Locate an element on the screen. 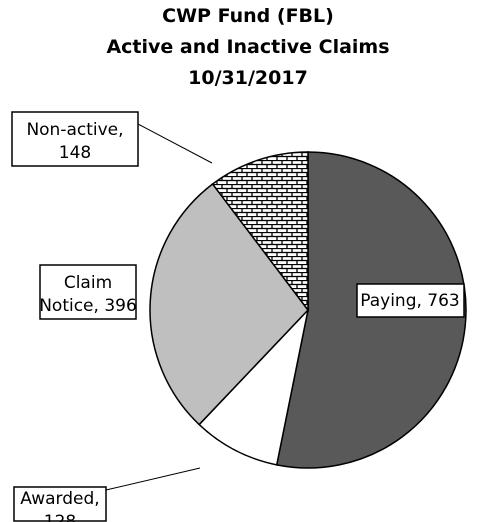 Image resolution: width=491 pixels, height=522 pixels. data-label: Awarded, 128 is located at coordinates (59, 505).